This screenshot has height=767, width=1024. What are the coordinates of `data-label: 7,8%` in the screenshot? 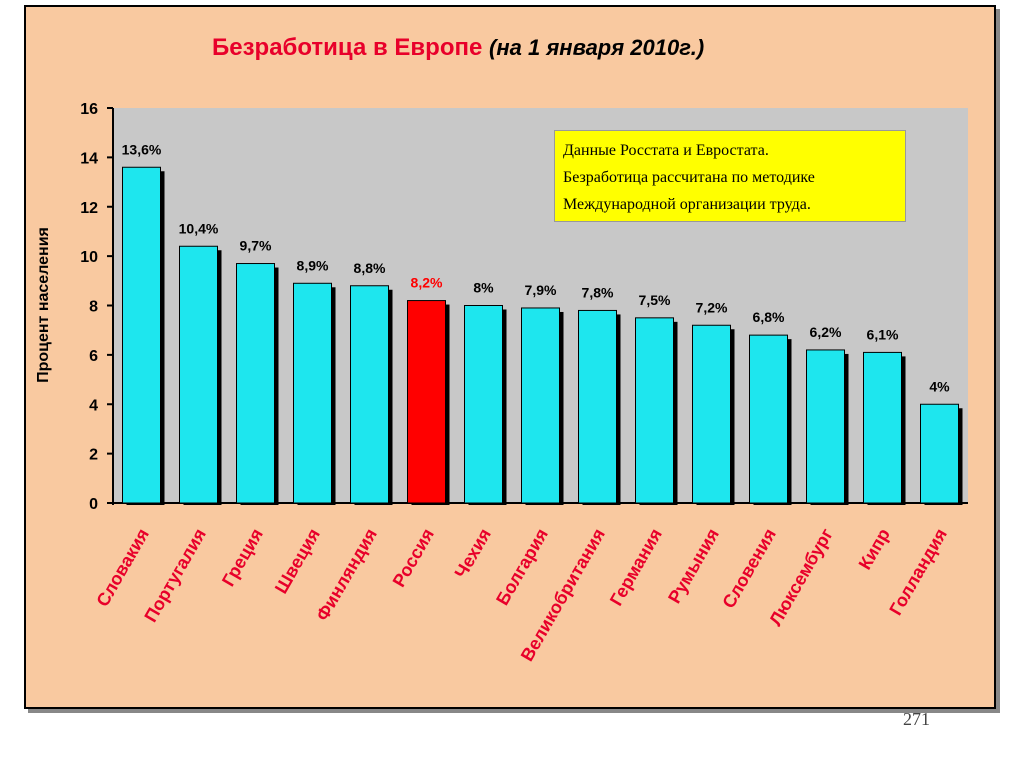 It's located at (598, 292).